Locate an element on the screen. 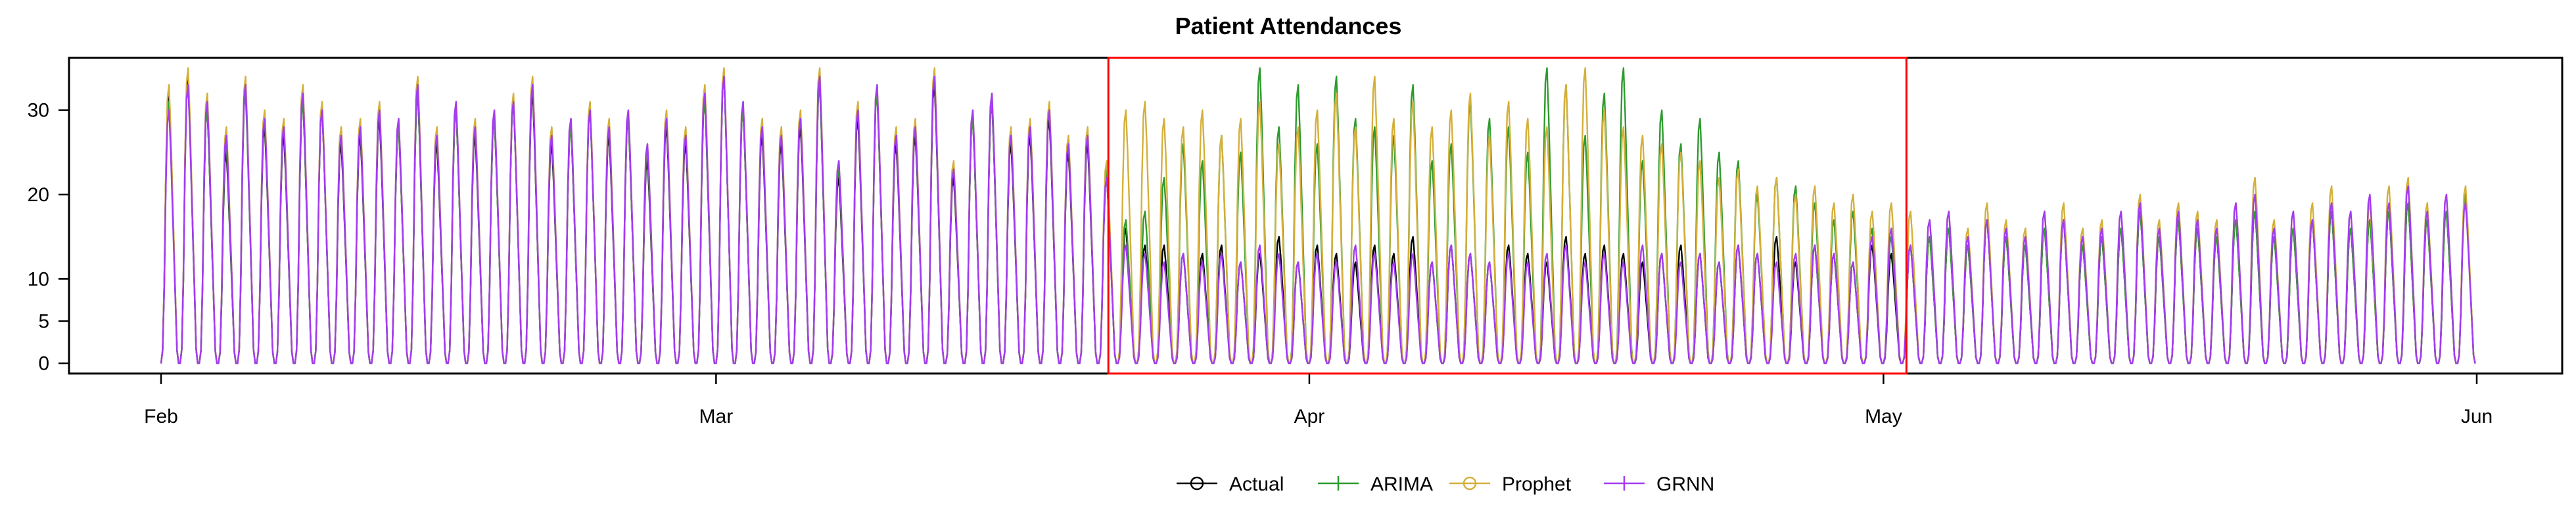 This screenshot has height=507, width=2576. legend-entry-grnn: GRNN is located at coordinates (1659, 484).